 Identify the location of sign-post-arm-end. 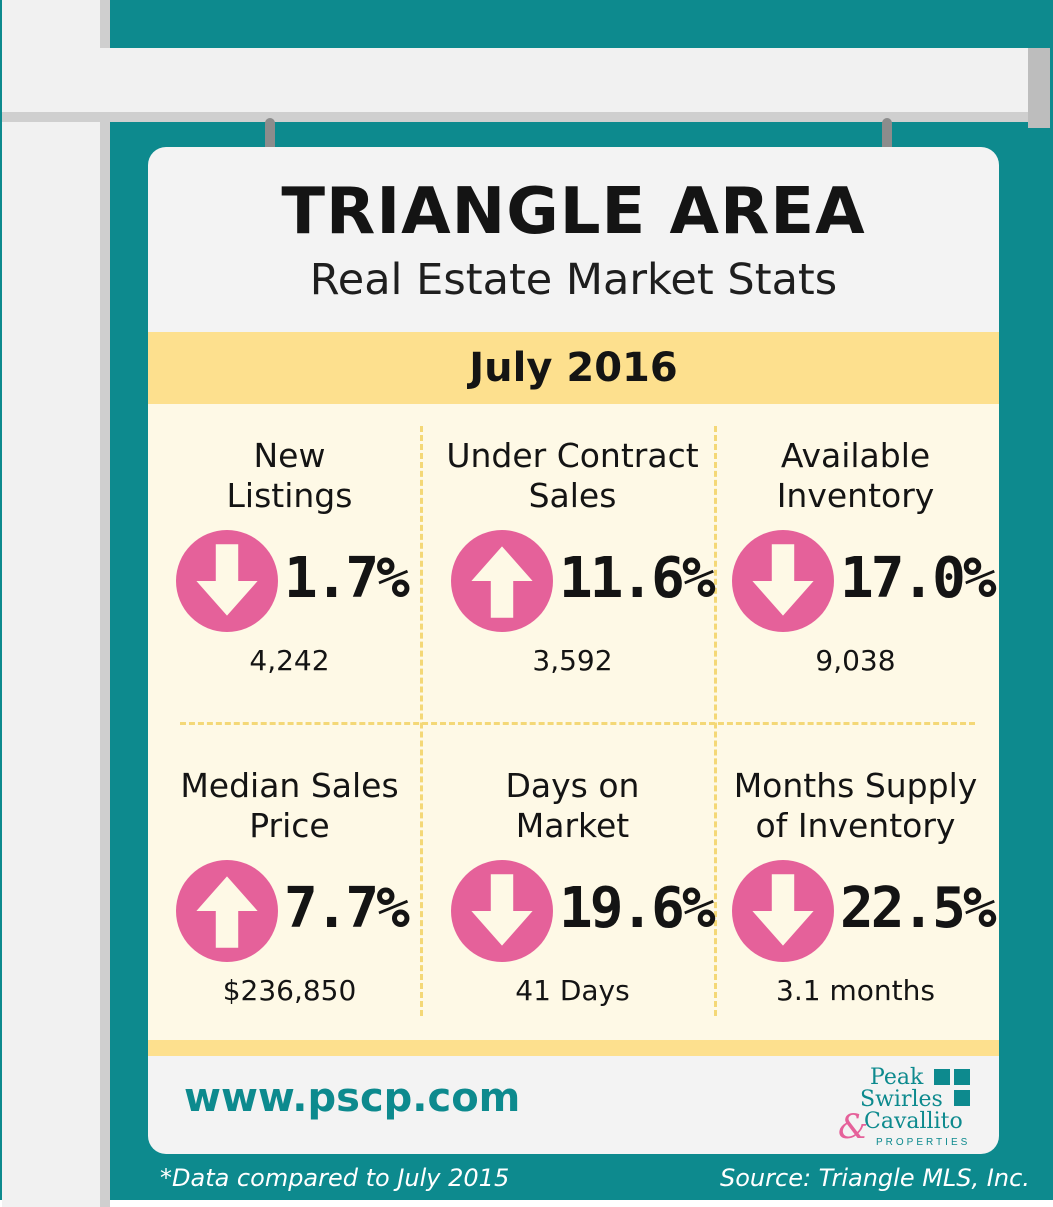
(1039, 88).